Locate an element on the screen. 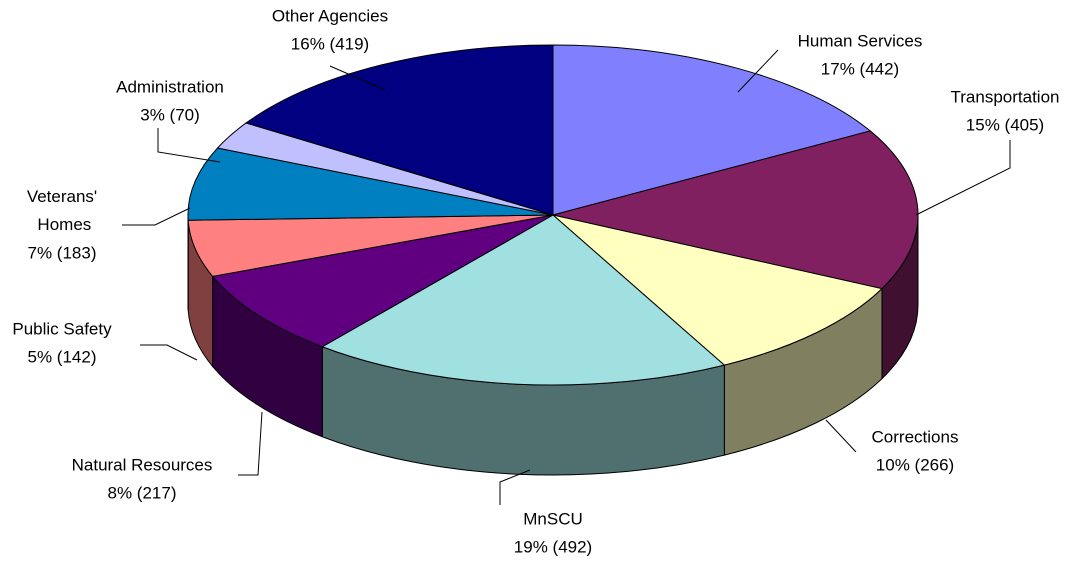 The height and width of the screenshot is (563, 1085). slice-label: Public Safety is located at coordinates (62, 328).